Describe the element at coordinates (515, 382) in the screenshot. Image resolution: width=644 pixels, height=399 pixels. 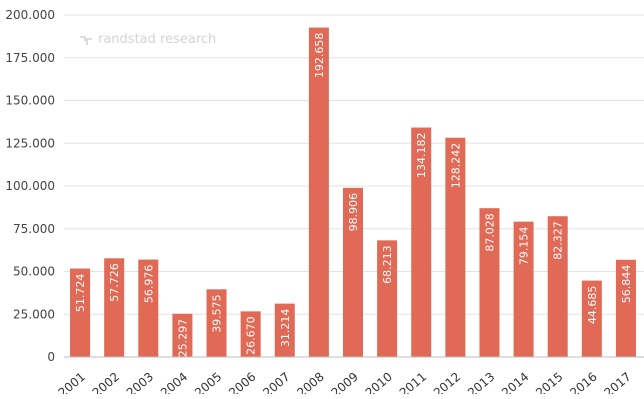
I see `x-tick-label: 2014` at that location.